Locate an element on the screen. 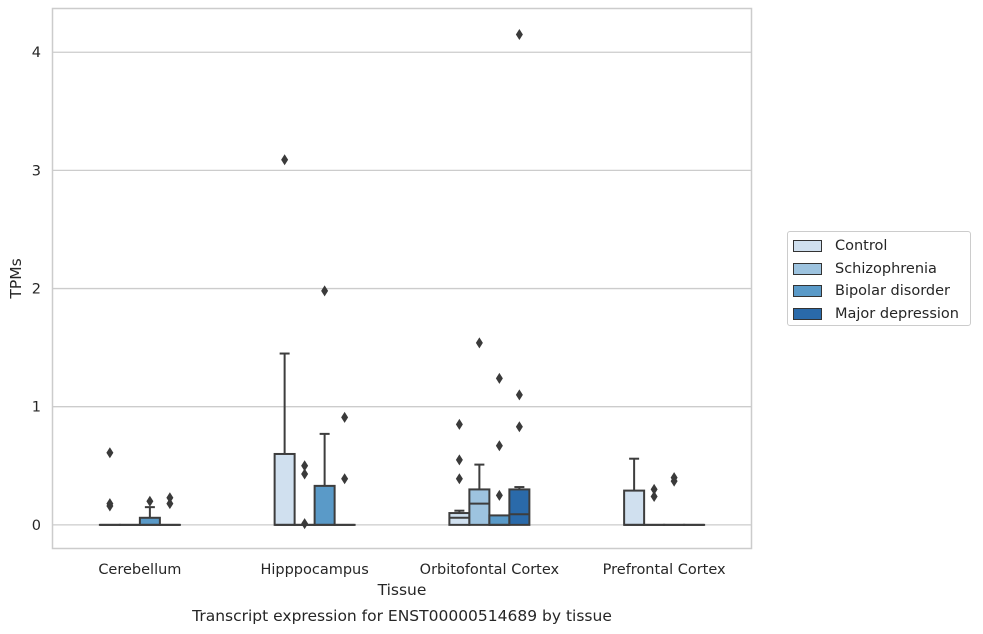 The width and height of the screenshot is (983, 634). legend-label-bipolar-disorder: Bipolar disorder is located at coordinates (892, 291).